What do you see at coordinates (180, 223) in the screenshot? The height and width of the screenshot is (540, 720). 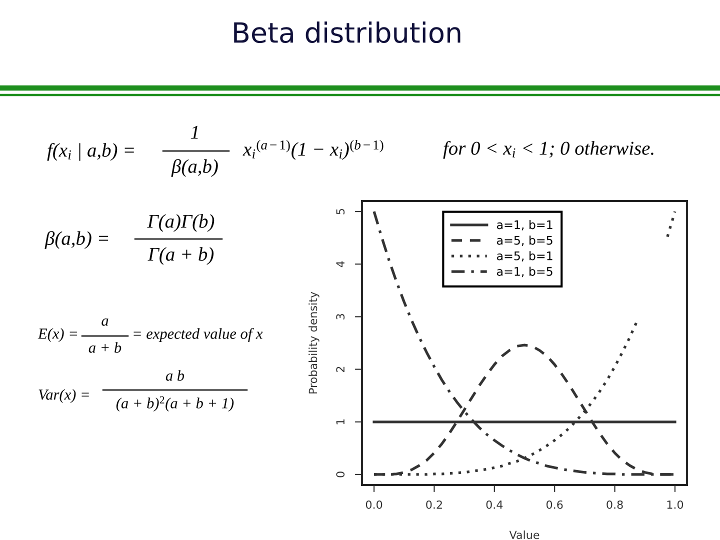 I see `text: Γ(a)Γ(b)` at bounding box center [180, 223].